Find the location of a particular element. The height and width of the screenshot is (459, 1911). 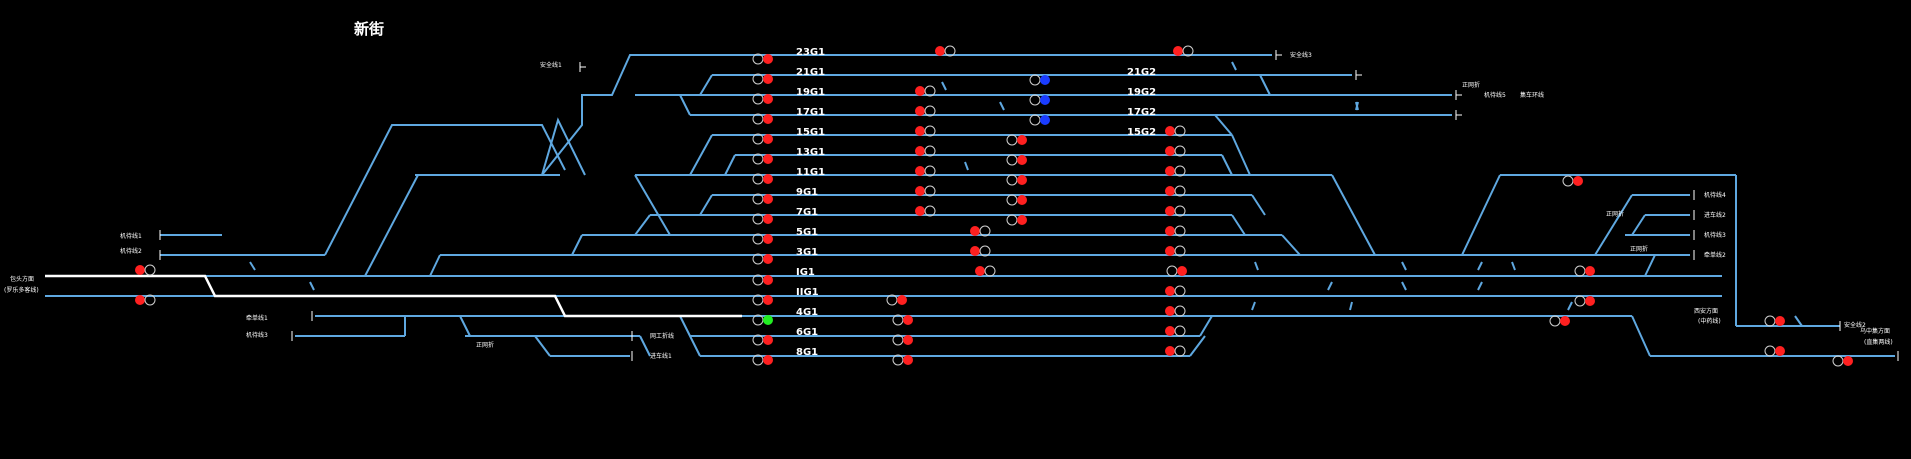

track-label: 7G1 is located at coordinates (807, 212).